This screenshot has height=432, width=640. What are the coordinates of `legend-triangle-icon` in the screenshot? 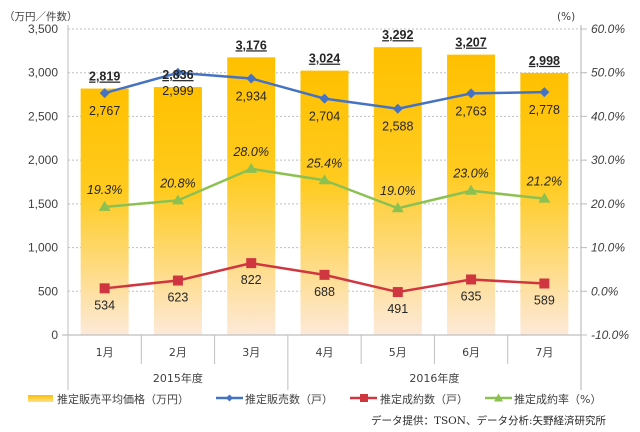 It's located at (498, 397).